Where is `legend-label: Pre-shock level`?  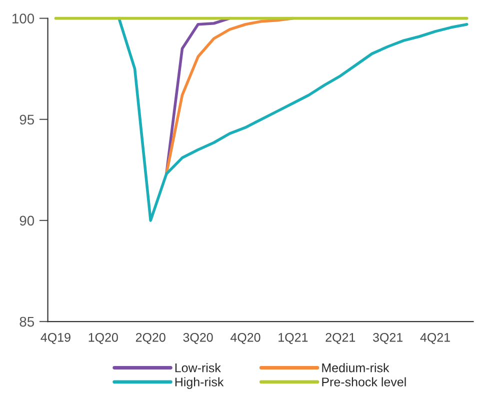
legend-label: Pre-shock level is located at coordinates (364, 381).